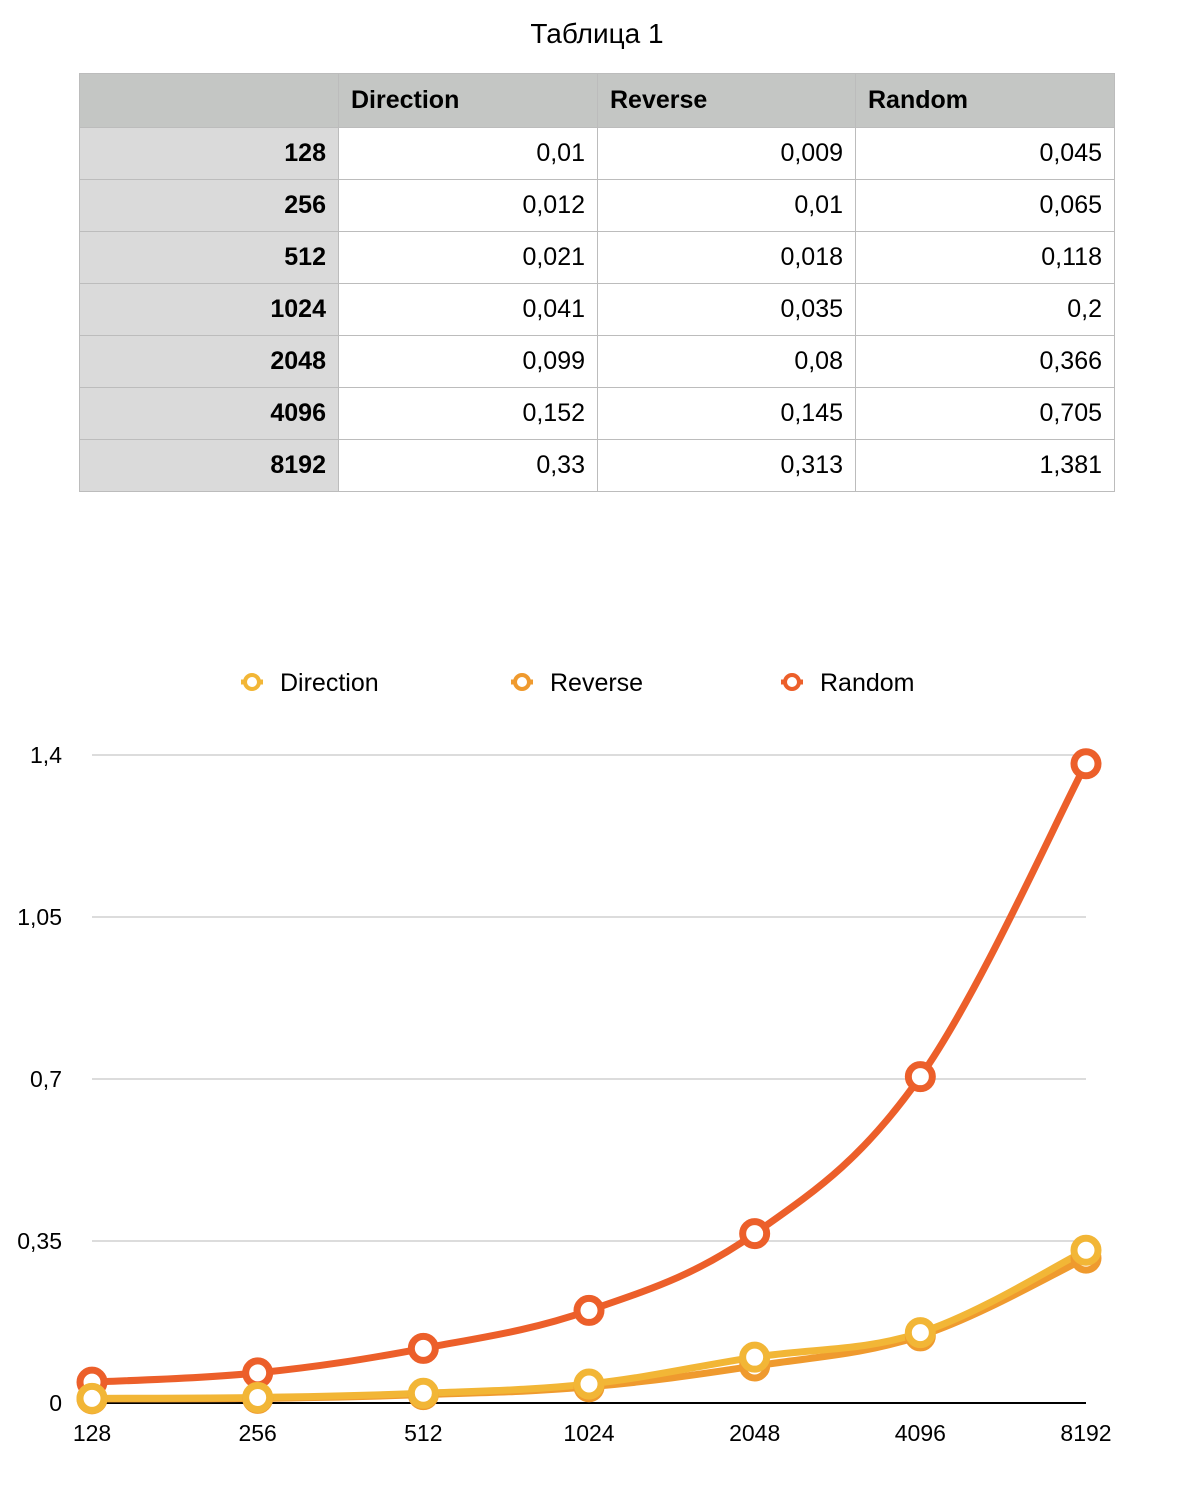 The image size is (1194, 1490). I want to click on table-row: 256 0,012 0,01 0,065, so click(597, 205).